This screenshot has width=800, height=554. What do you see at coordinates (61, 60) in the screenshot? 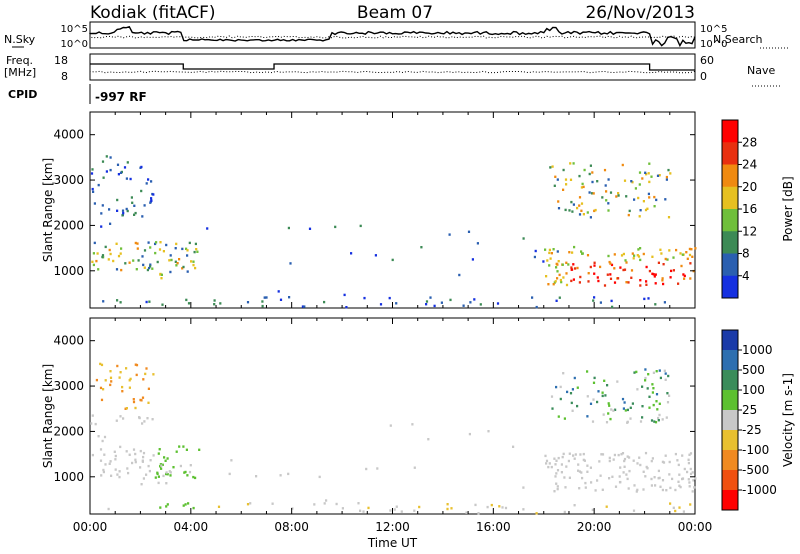
I see `freq-tick-top: 18` at bounding box center [61, 60].